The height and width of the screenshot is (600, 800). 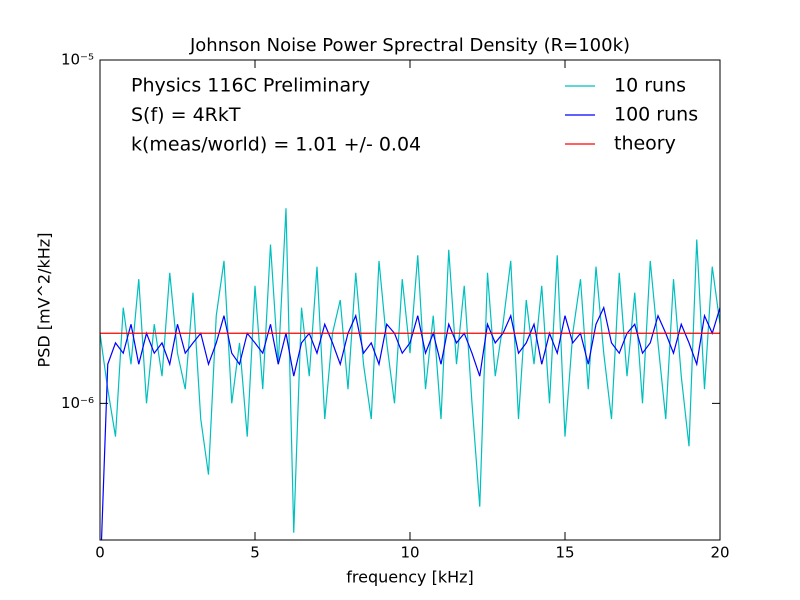 What do you see at coordinates (276, 145) in the screenshot?
I see `annotation: k(meas/world) = 1.01 +/- 0.04` at bounding box center [276, 145].